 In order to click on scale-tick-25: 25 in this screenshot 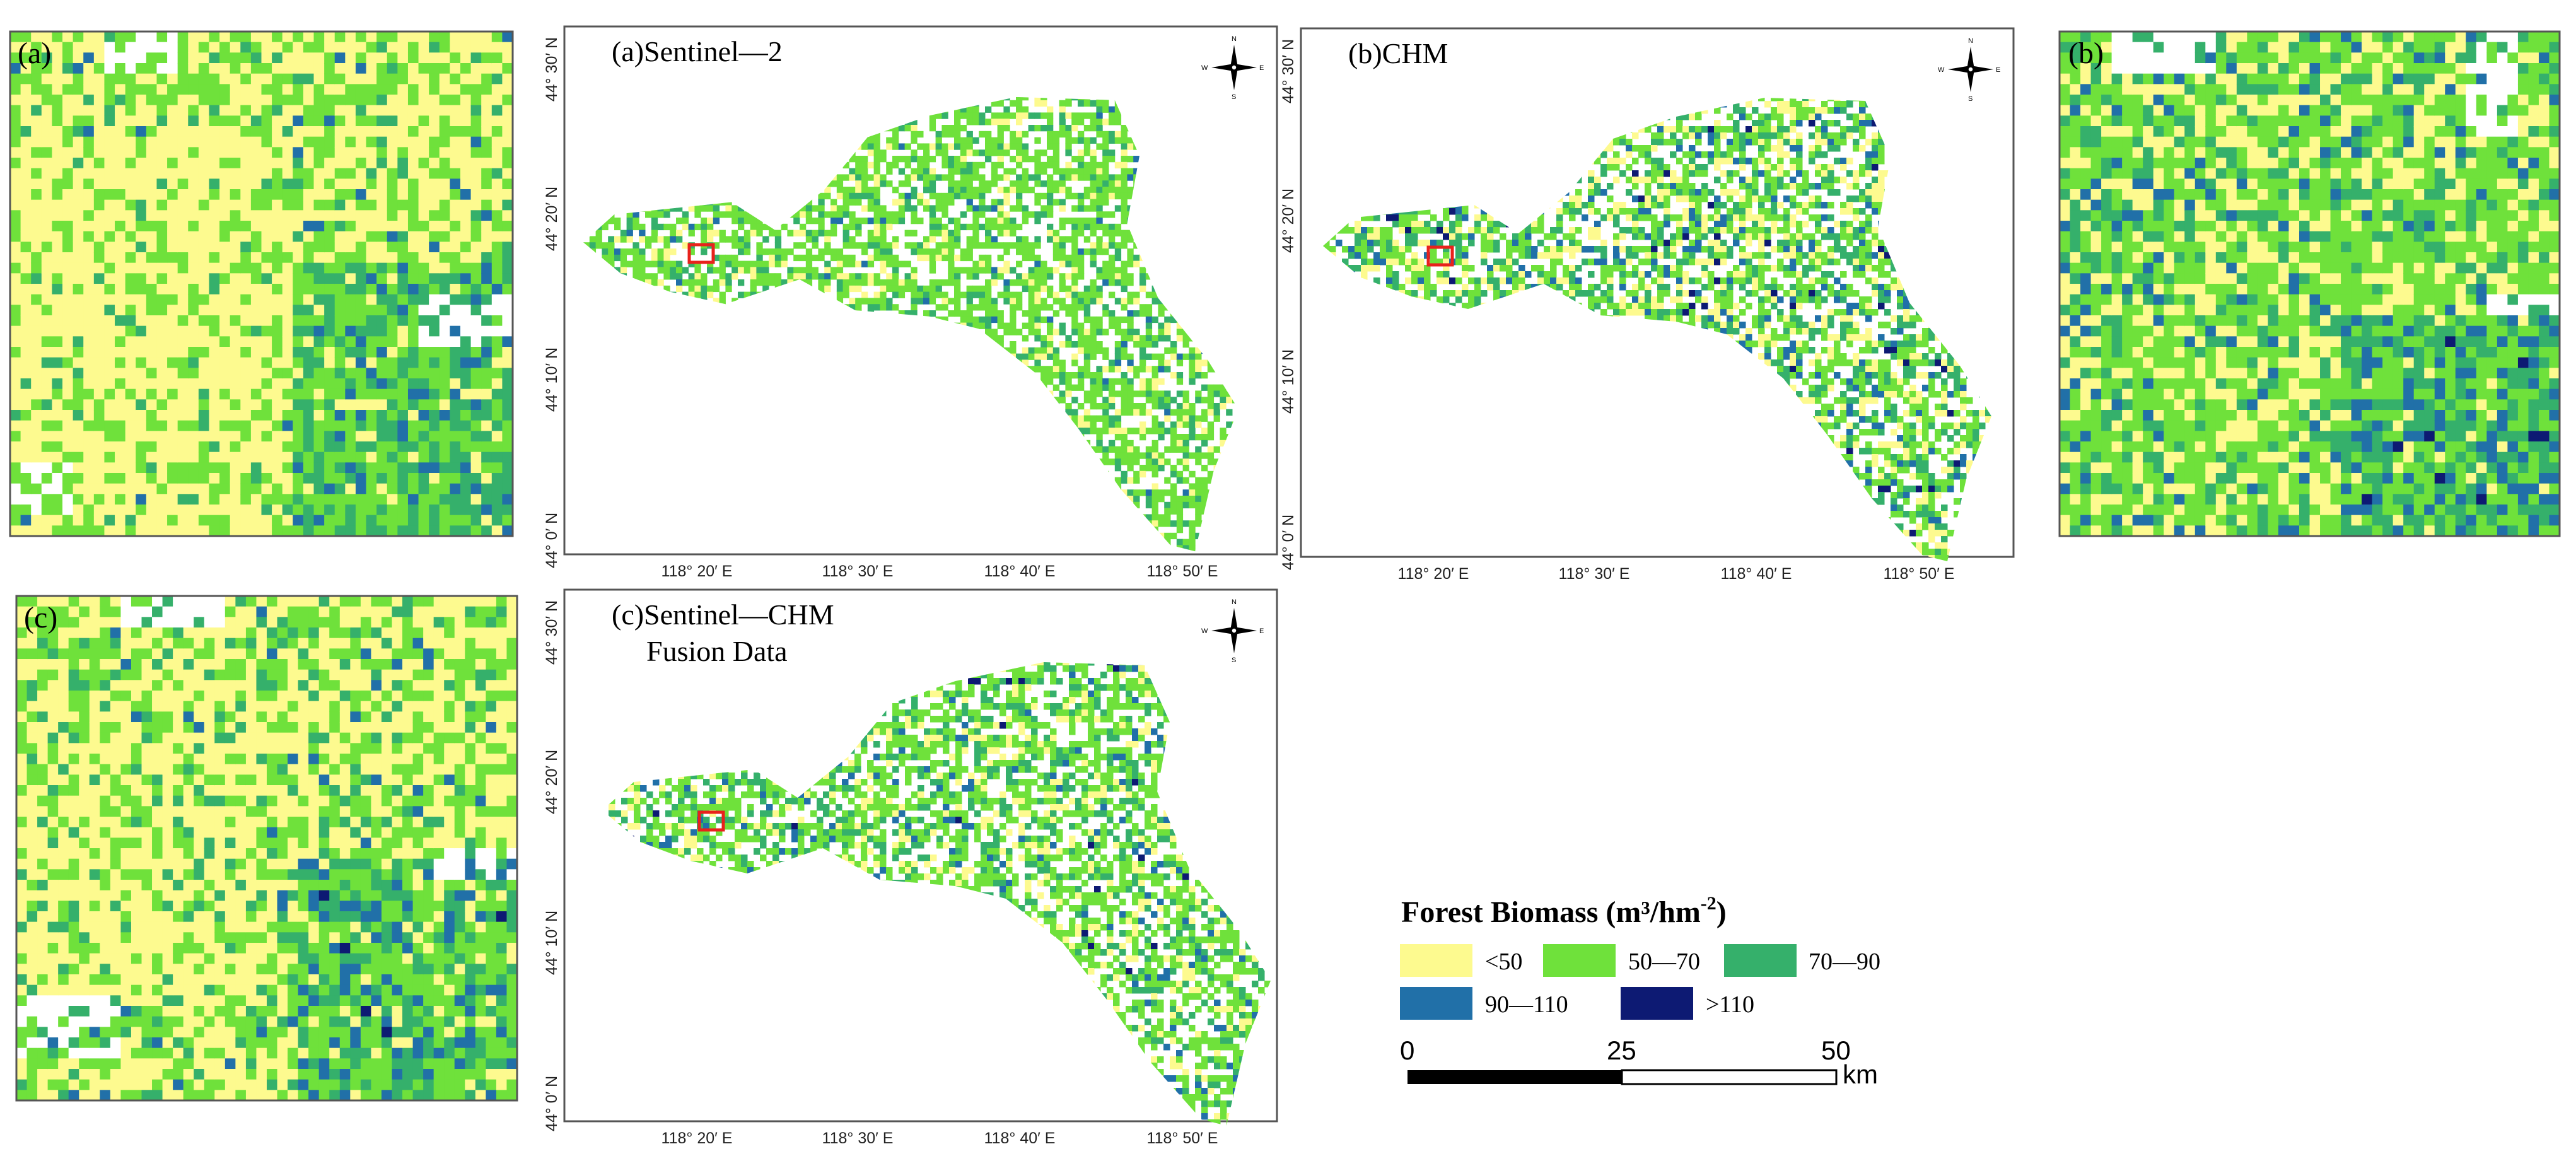, I will do `click(1622, 1050)`.